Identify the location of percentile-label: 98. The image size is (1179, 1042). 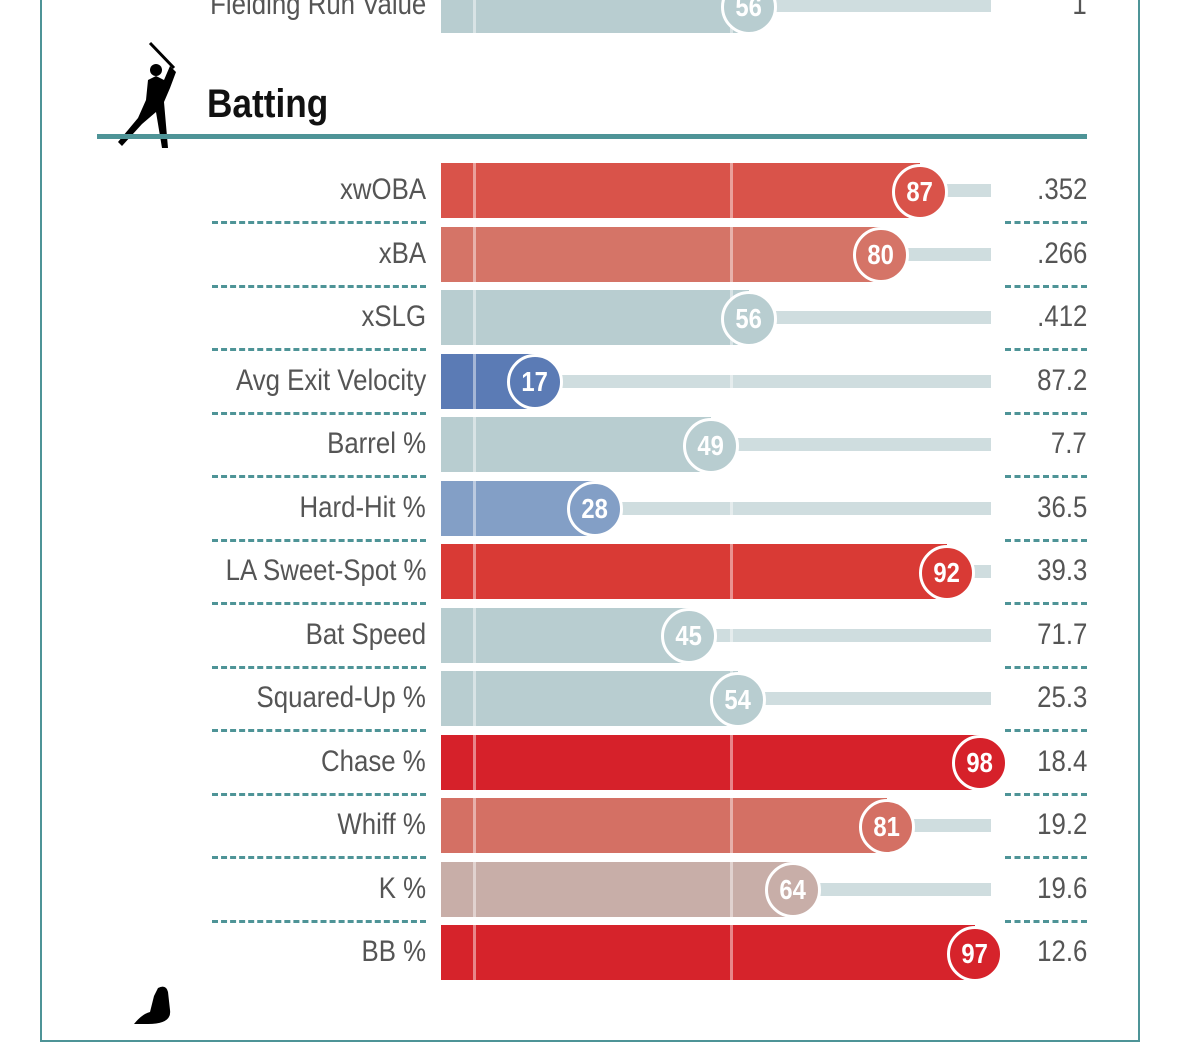
(980, 762).